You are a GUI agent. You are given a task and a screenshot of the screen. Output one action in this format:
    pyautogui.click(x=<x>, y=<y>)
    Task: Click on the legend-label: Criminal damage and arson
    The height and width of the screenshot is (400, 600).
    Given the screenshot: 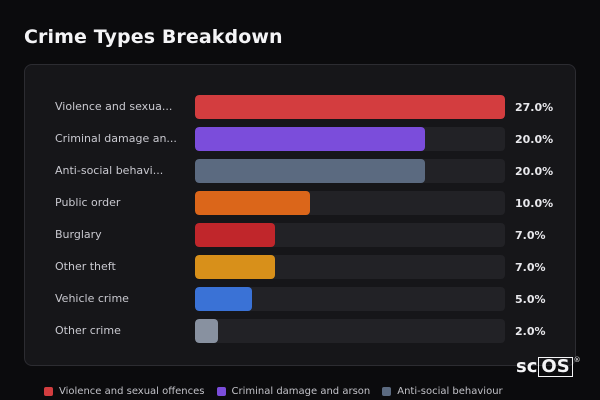 What is the action you would take?
    pyautogui.click(x=301, y=391)
    